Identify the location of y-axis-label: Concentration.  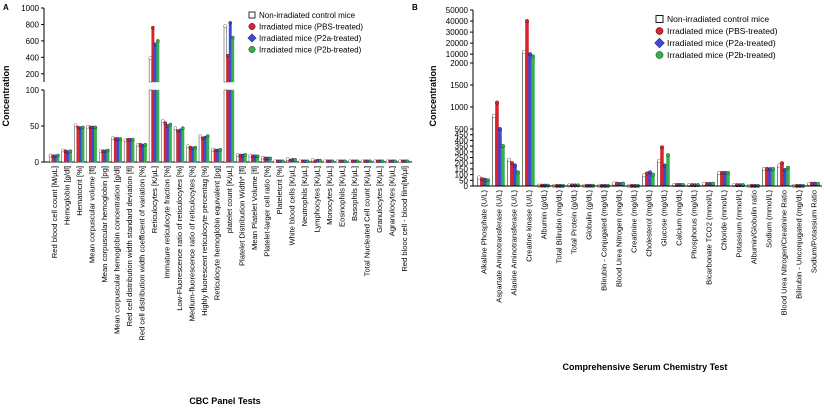
(433, 95).